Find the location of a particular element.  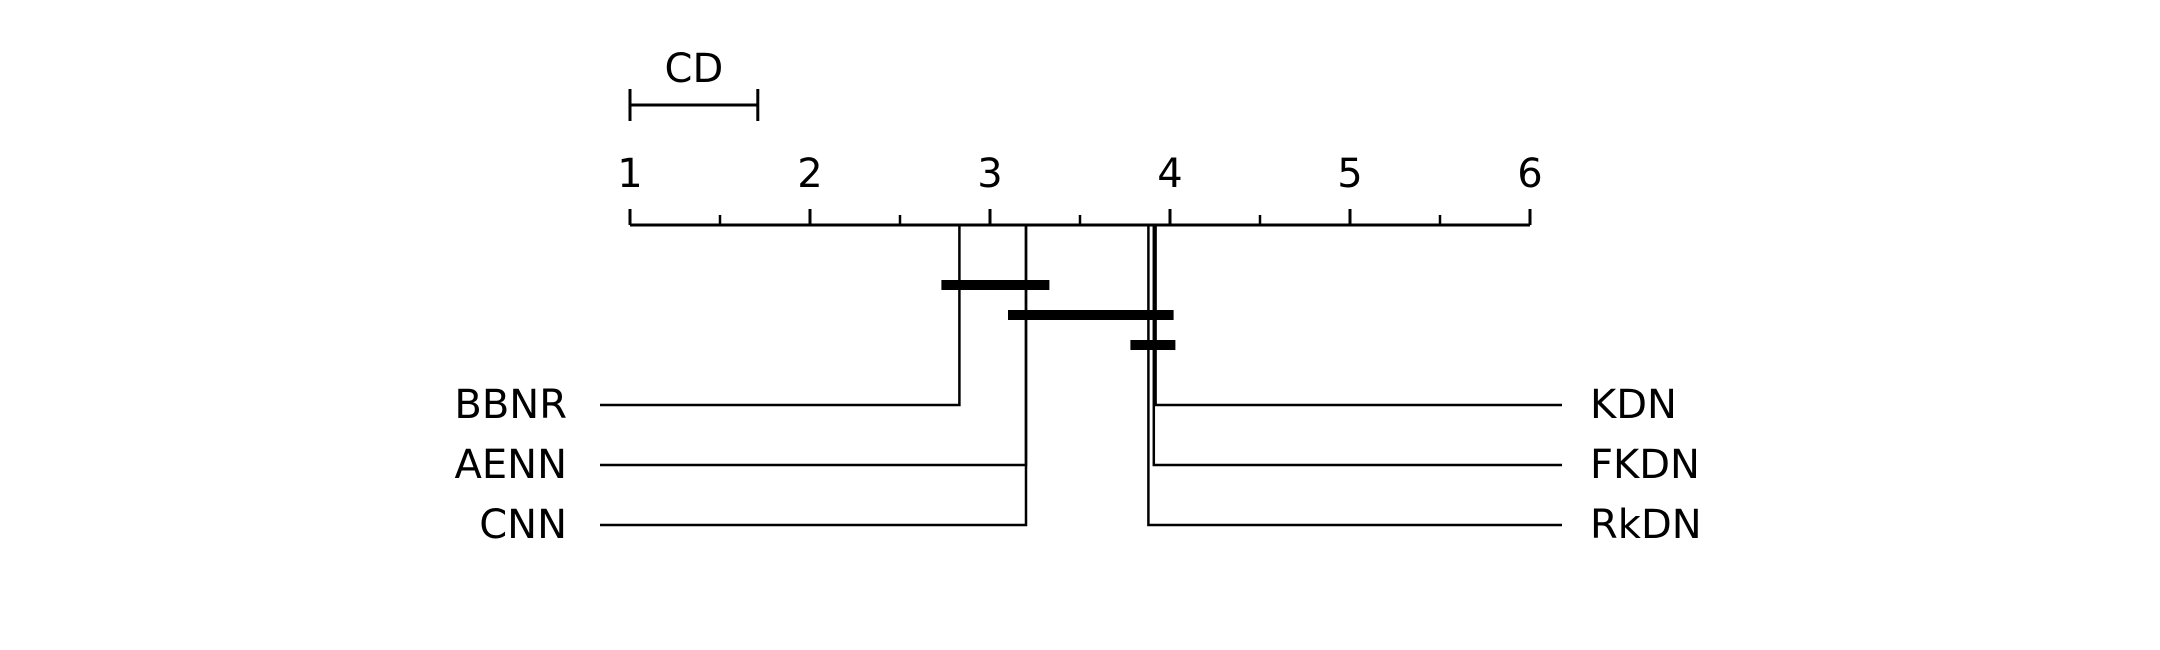

method-label: RkDN is located at coordinates (1646, 525).